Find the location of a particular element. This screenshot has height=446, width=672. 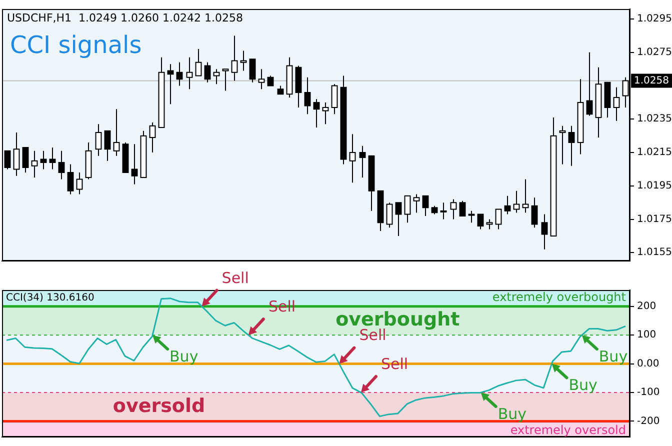

annotation: Sell is located at coordinates (235, 277).